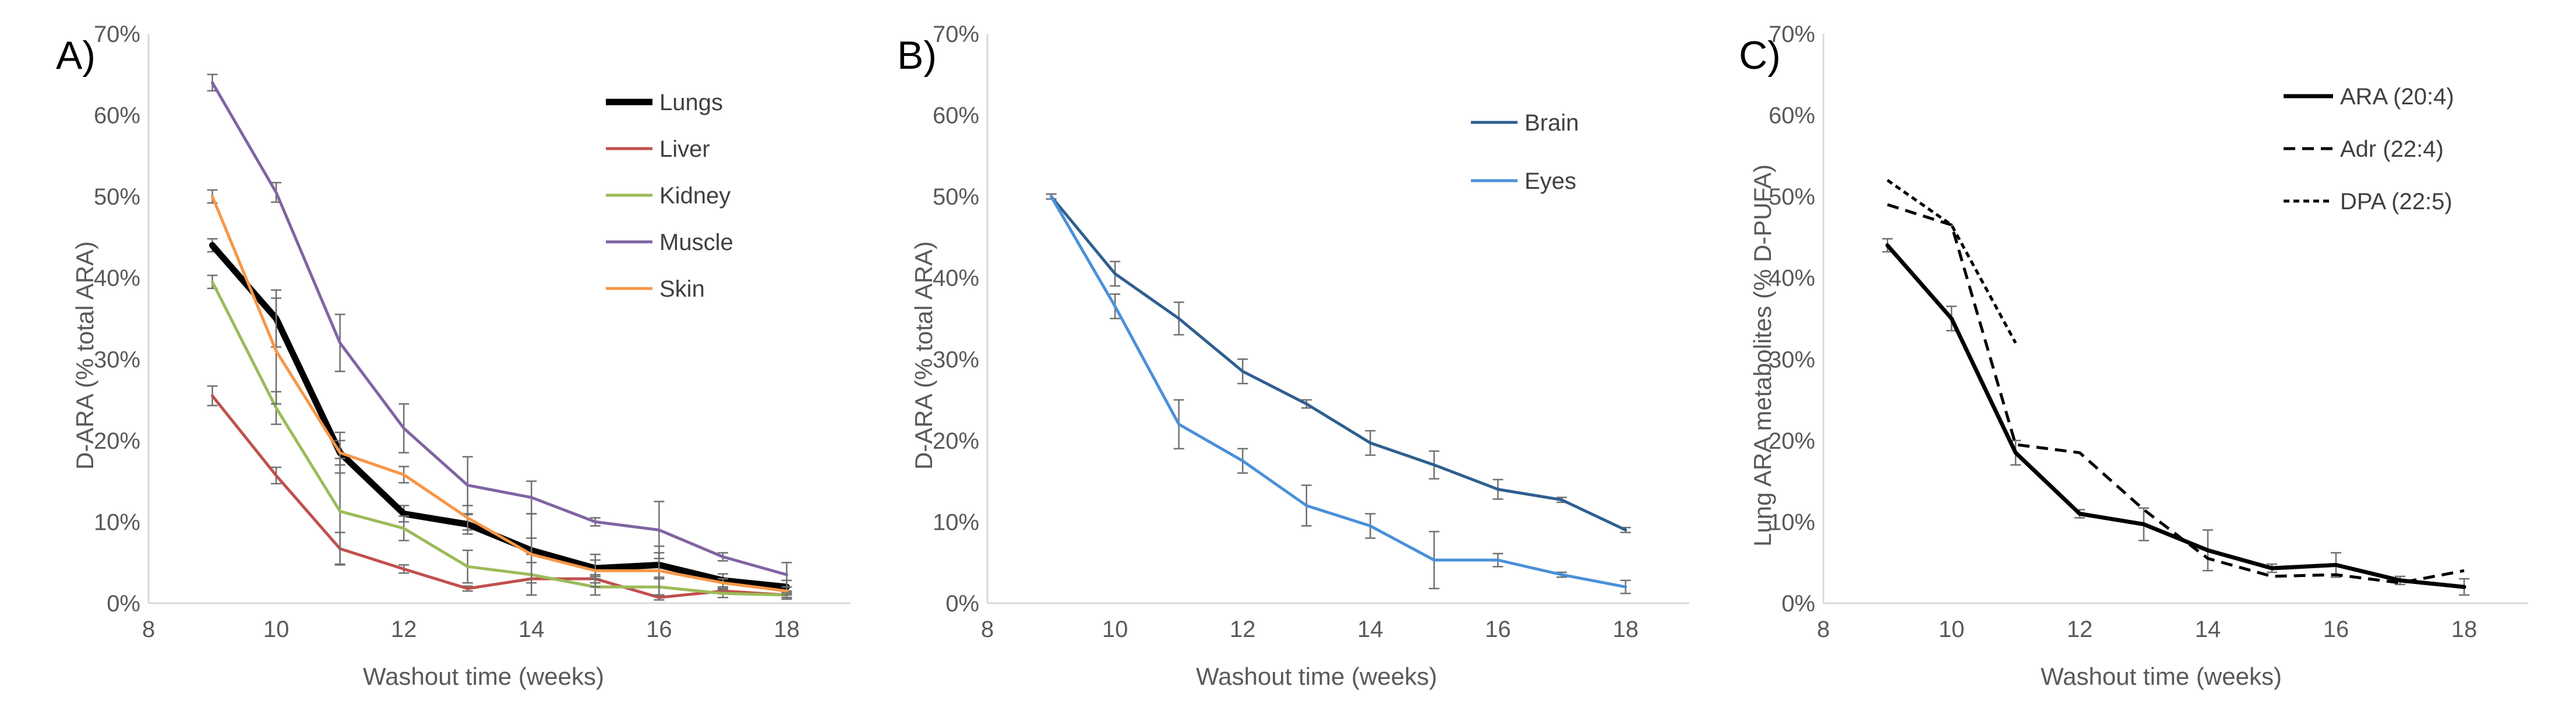  What do you see at coordinates (117, 278) in the screenshot?
I see `panel-a-ytick-label: 40%` at bounding box center [117, 278].